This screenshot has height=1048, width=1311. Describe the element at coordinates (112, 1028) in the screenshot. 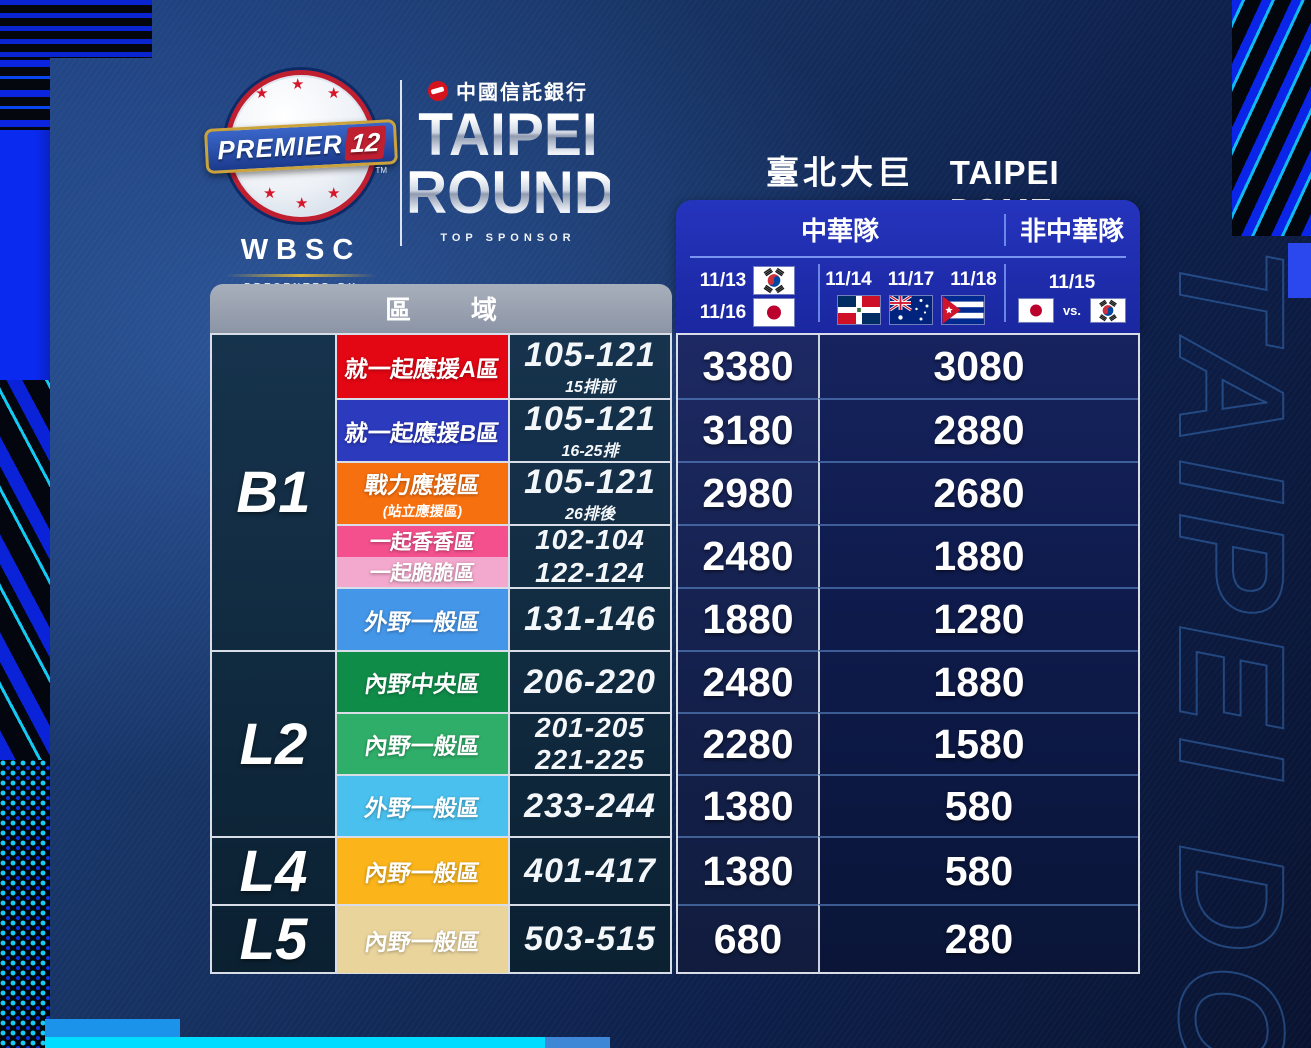

I see `decor-bottom-strip-blue` at that location.